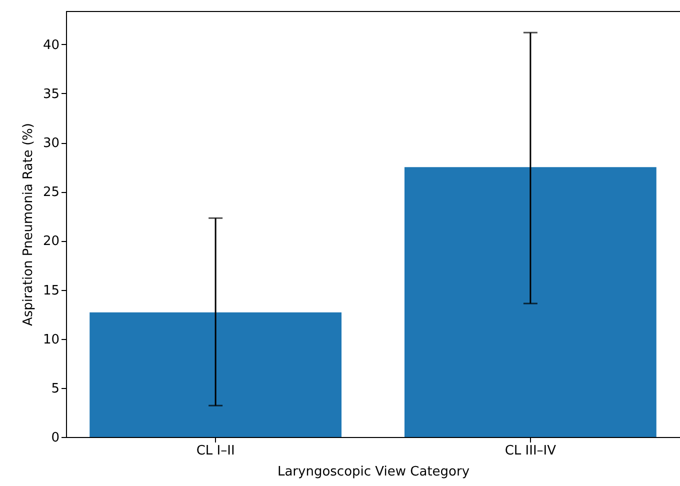 Image resolution: width=680 pixels, height=486 pixels. Describe the element at coordinates (51, 45) in the screenshot. I see `y-tick-label: 40` at that location.